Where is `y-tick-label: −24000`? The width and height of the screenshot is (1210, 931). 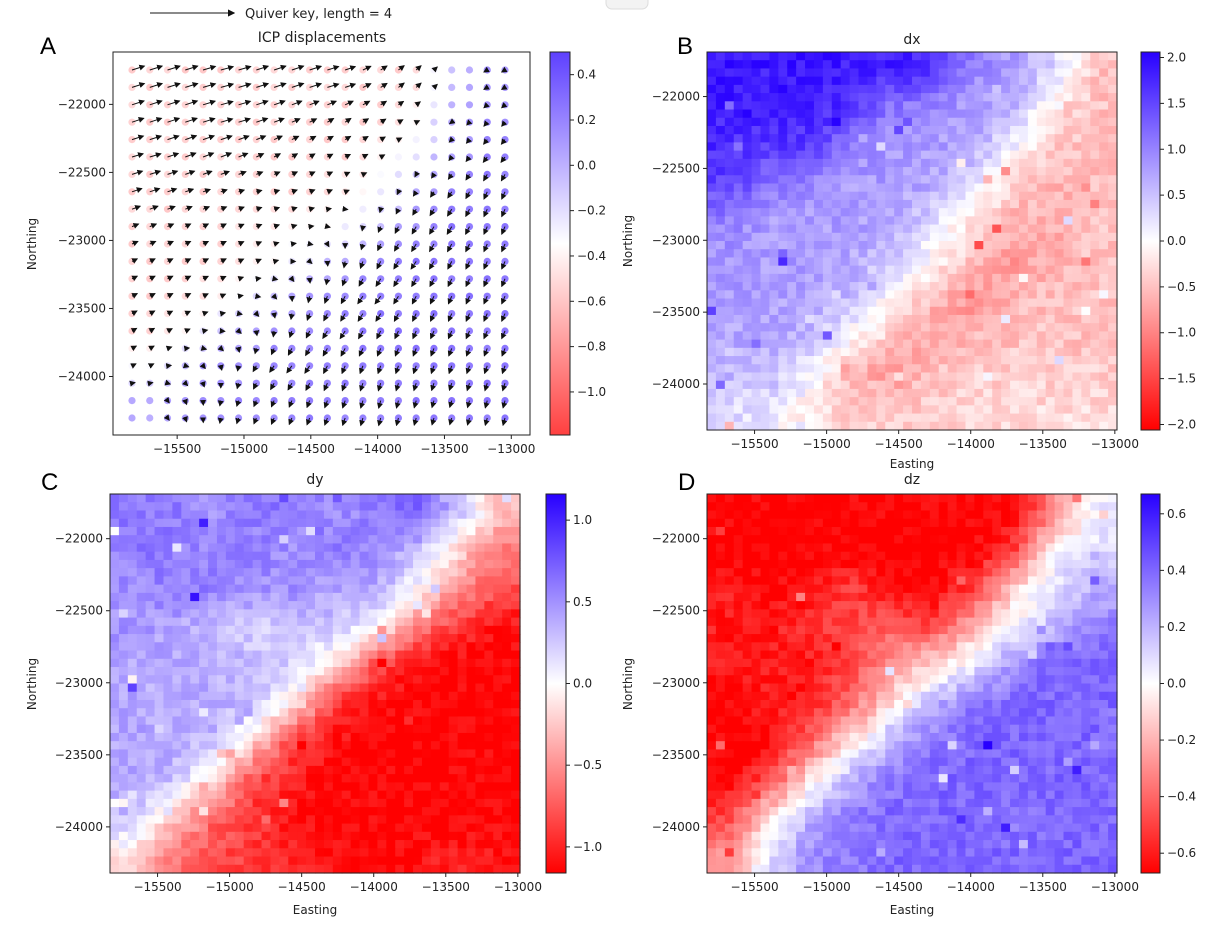
y-tick-label: −24000 is located at coordinates (676, 384).